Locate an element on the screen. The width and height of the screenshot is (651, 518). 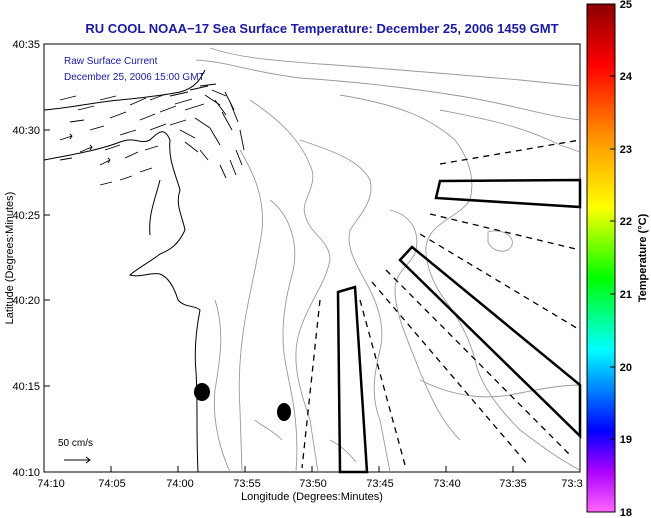
y-tick-label: 40:30 is located at coordinates (26, 131).